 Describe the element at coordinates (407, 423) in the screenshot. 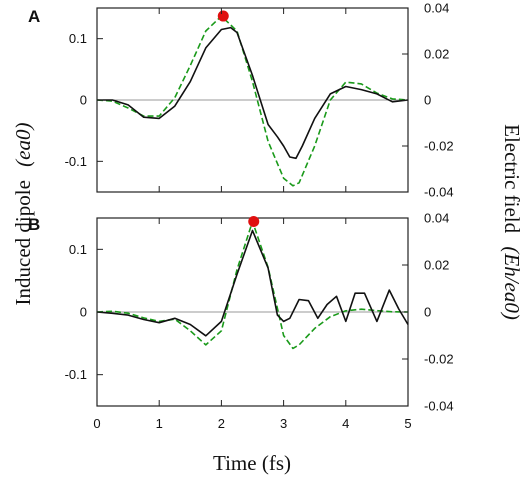

I see `x-tick-label: 5` at that location.